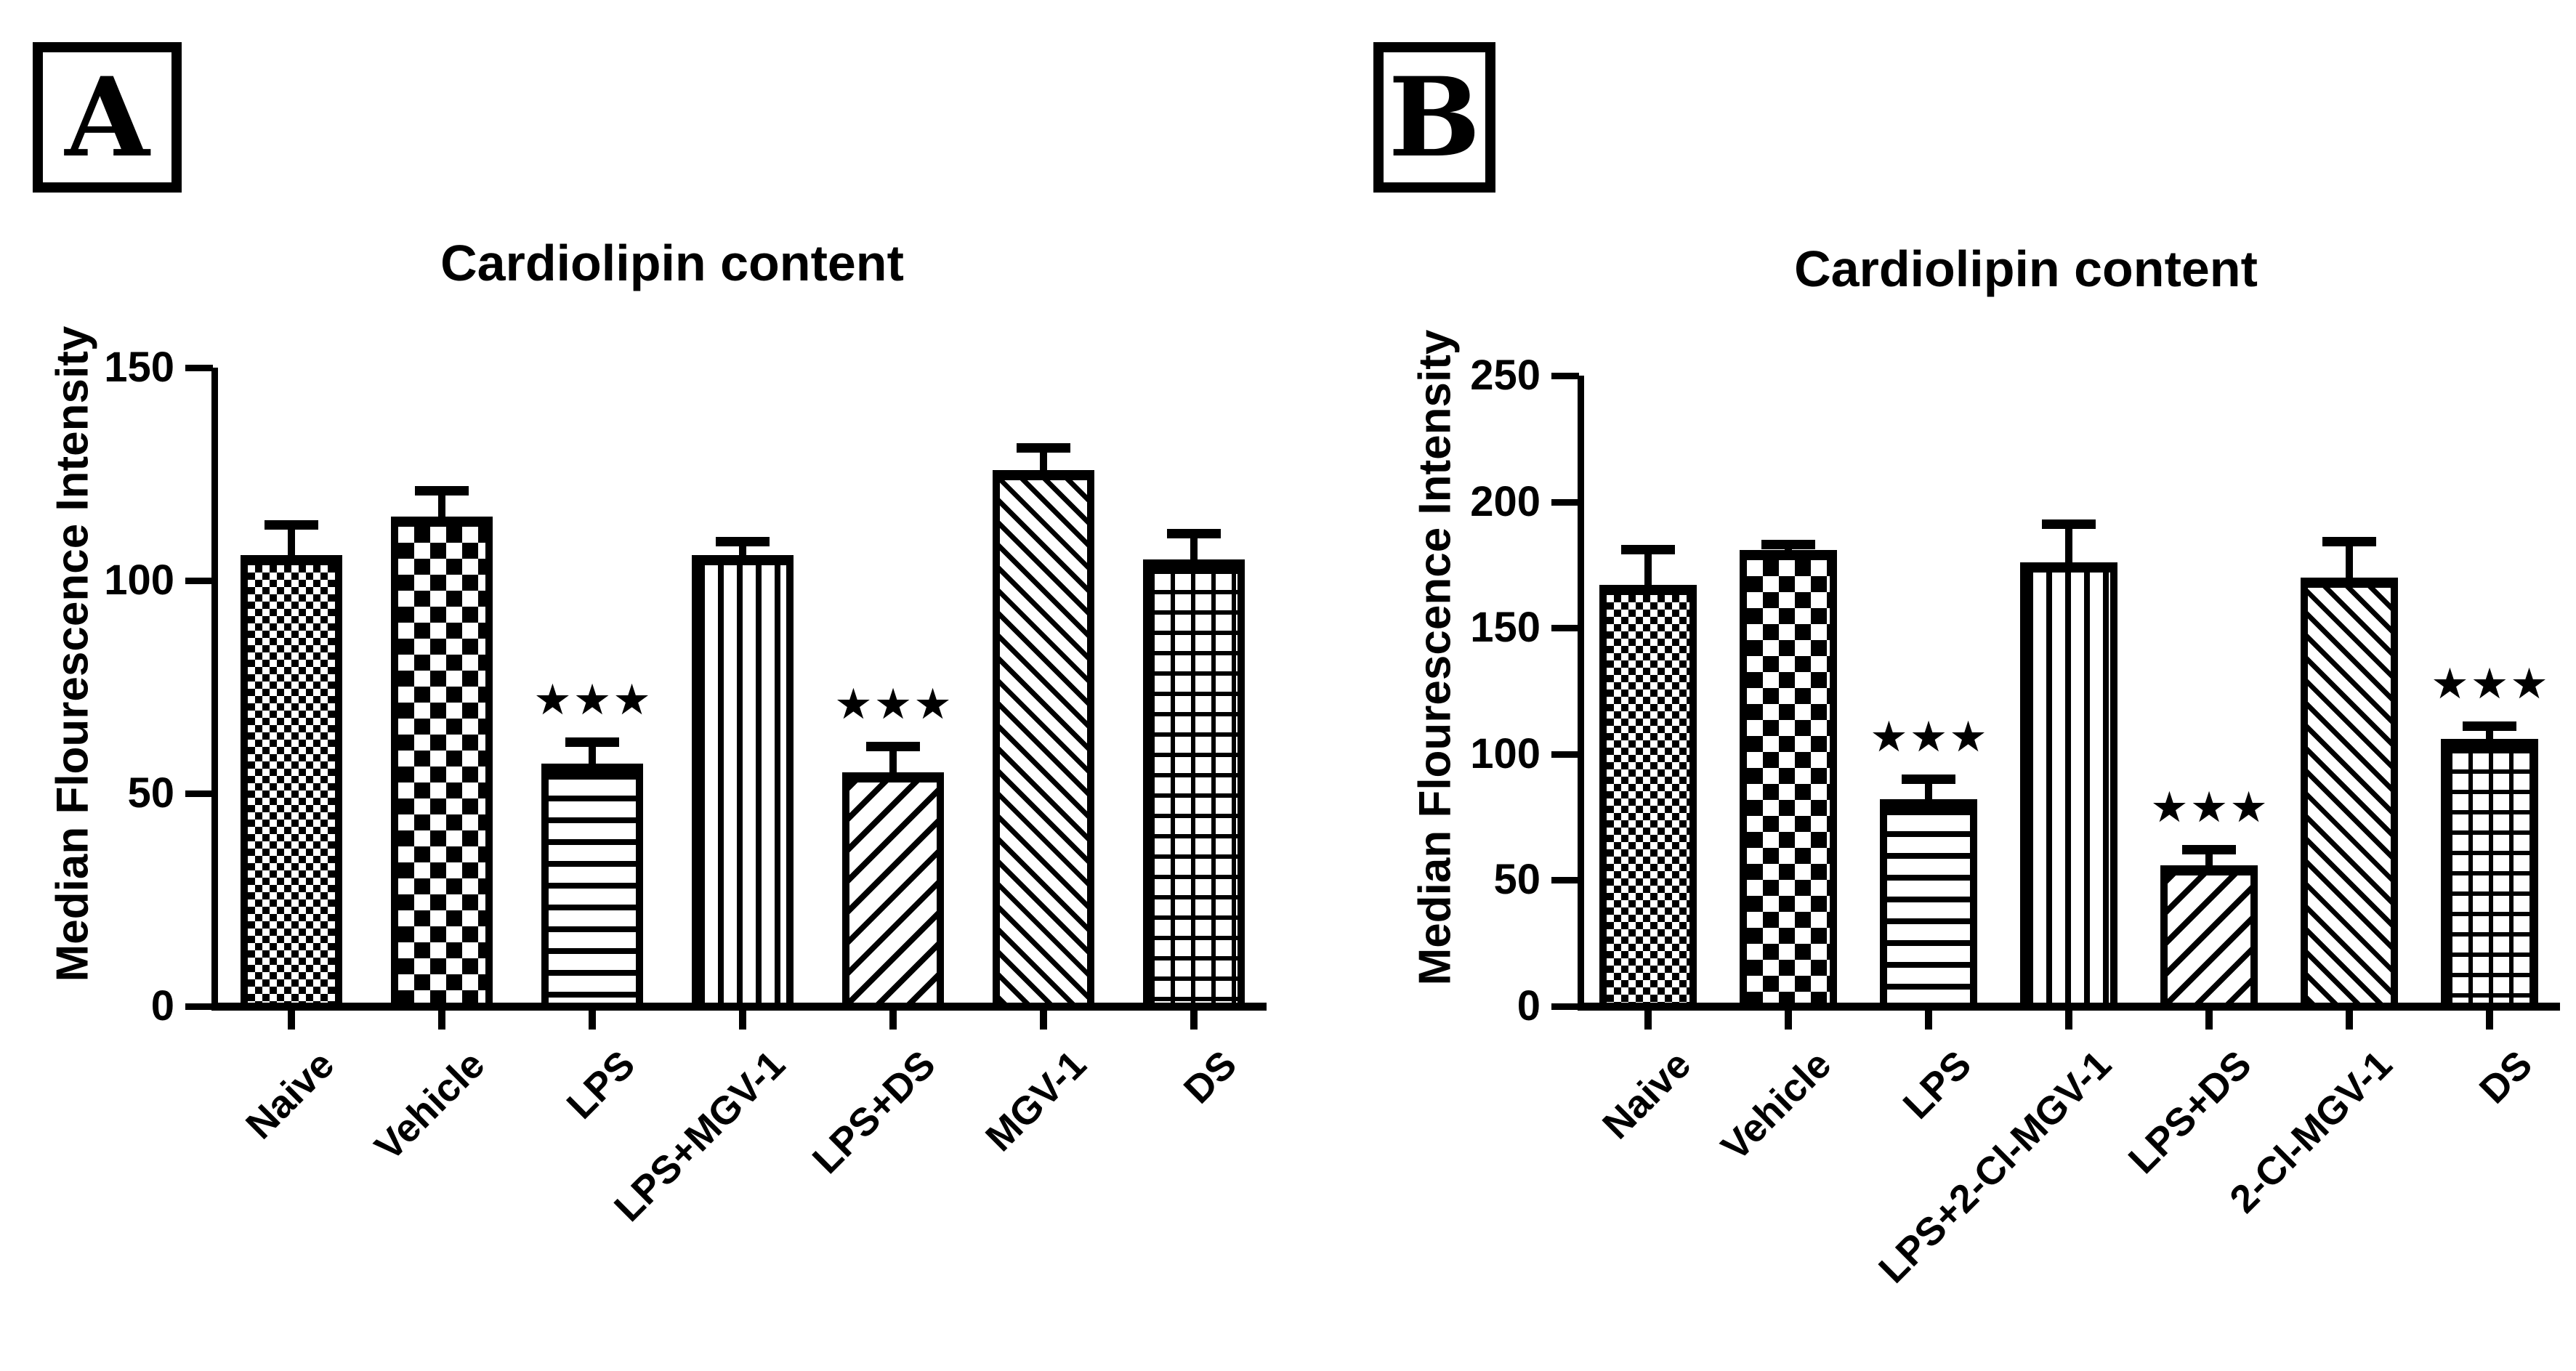 This screenshot has width=2576, height=1371. I want to click on y-tick-label: 250, so click(1506, 375).